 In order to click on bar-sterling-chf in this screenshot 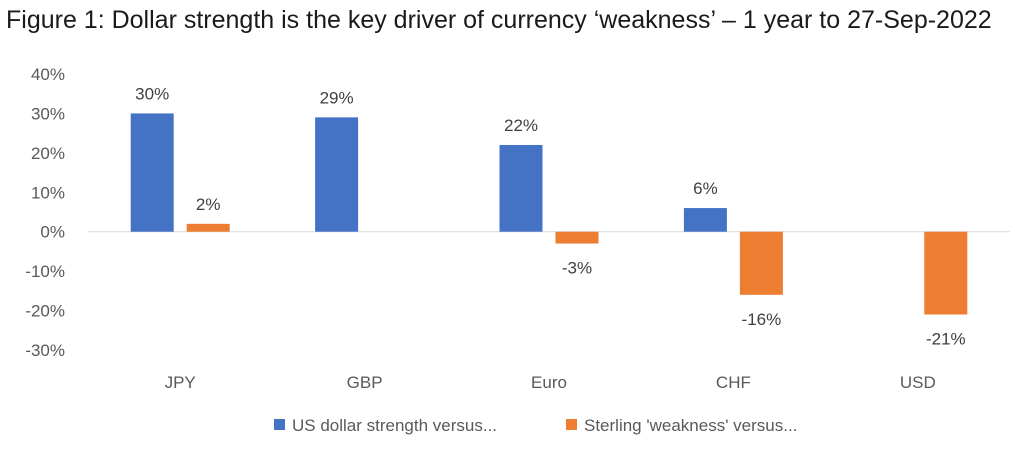, I will do `click(761, 263)`.